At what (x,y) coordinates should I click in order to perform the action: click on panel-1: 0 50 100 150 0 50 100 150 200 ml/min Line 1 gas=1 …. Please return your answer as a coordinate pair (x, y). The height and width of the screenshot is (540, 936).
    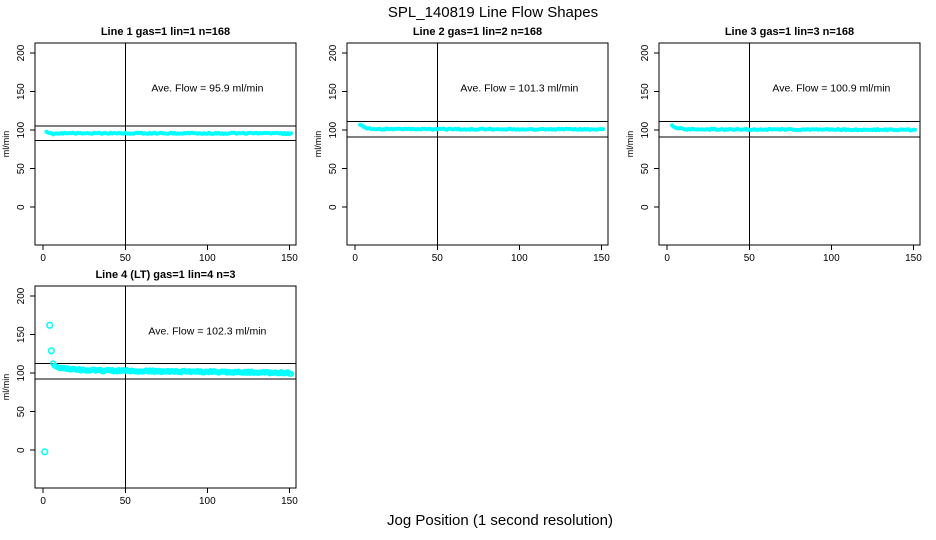
    Looking at the image, I should click on (149, 145).